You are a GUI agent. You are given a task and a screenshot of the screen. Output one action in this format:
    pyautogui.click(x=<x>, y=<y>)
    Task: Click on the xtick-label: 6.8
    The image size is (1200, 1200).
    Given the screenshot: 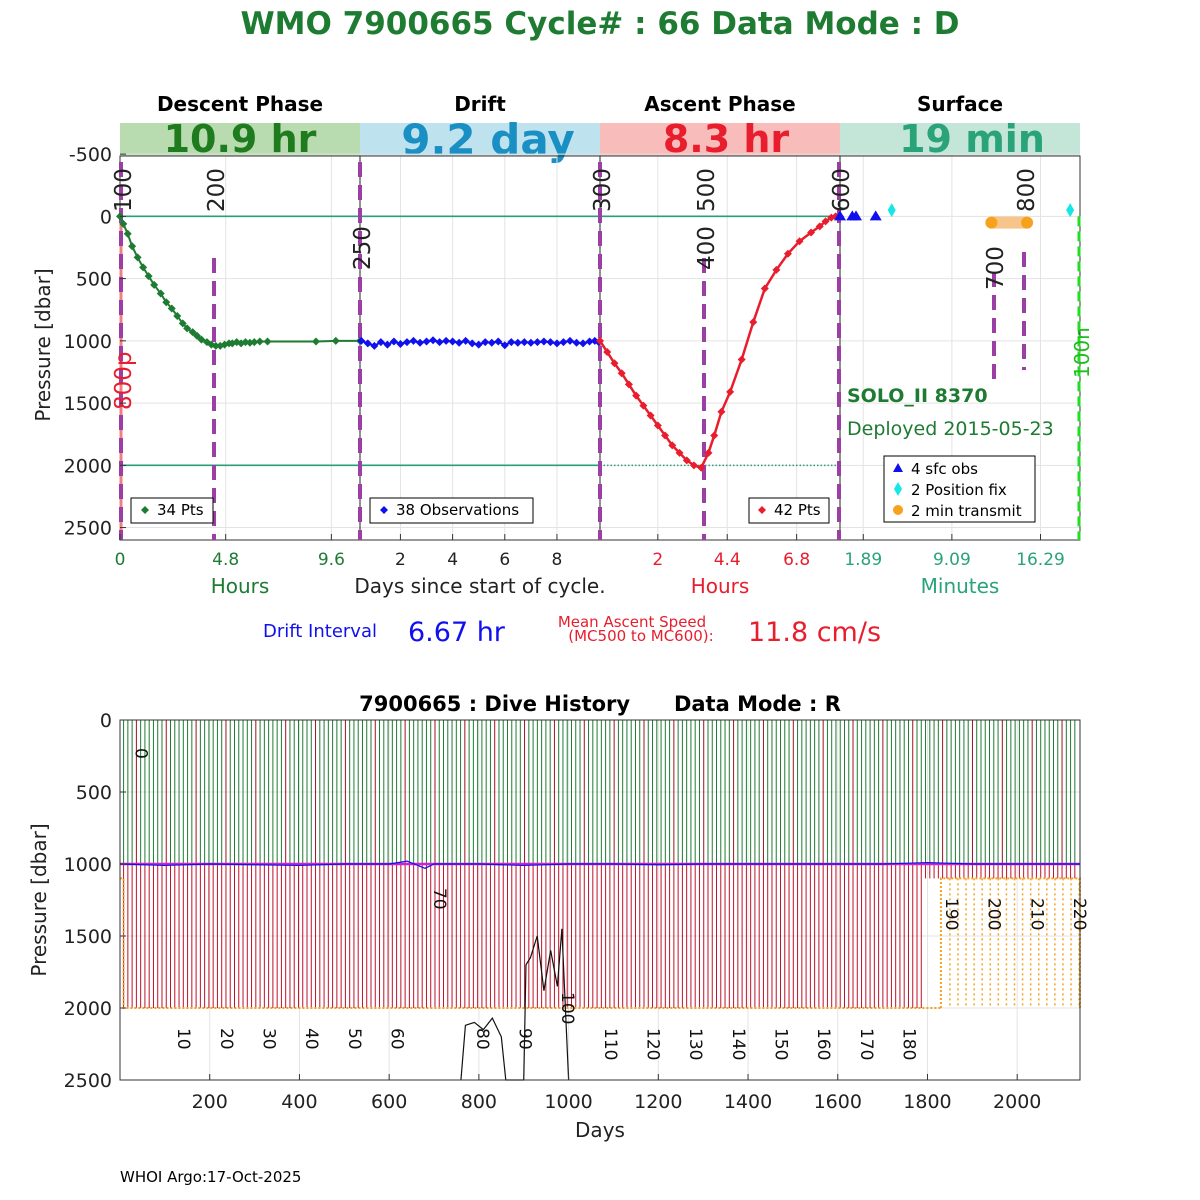 What is the action you would take?
    pyautogui.click(x=796, y=560)
    